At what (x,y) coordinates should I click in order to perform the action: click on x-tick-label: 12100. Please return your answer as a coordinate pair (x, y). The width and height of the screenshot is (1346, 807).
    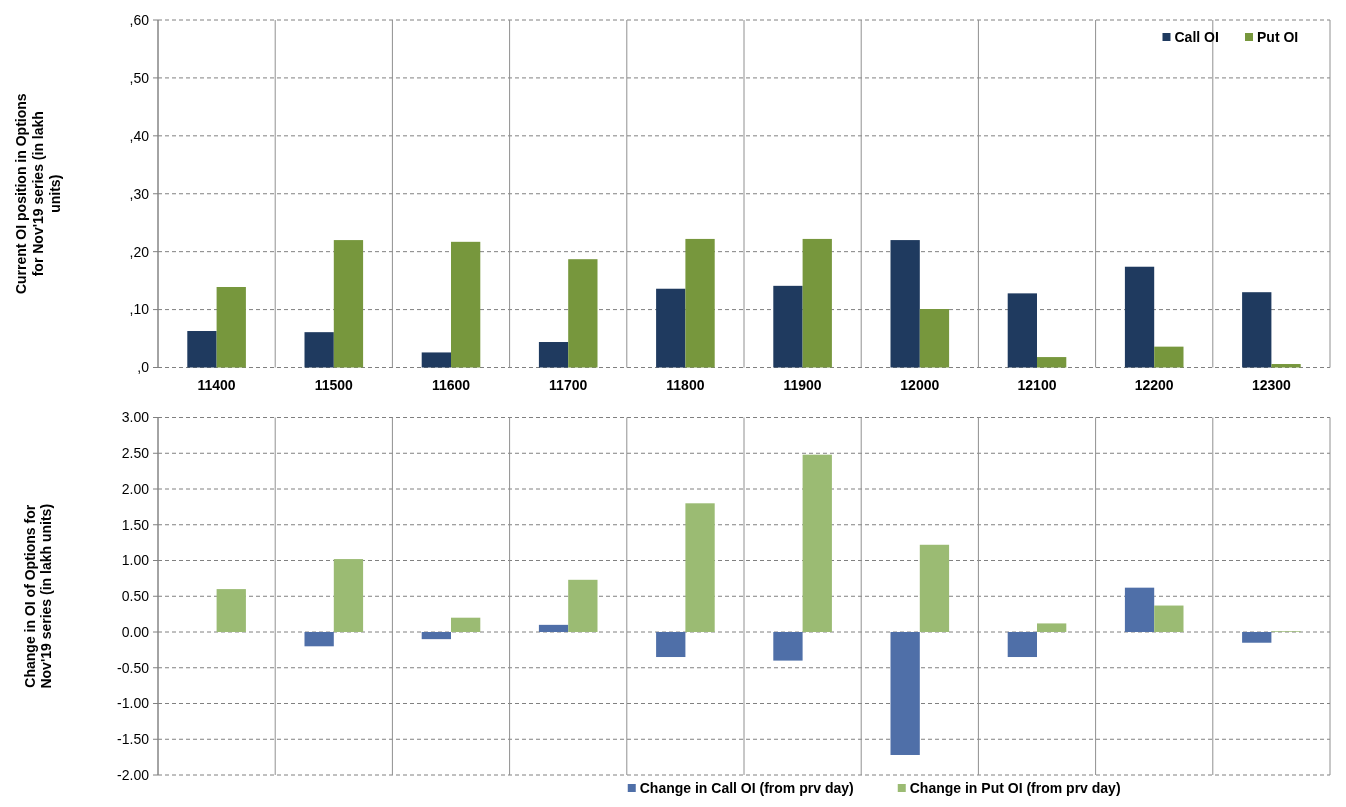
    Looking at the image, I should click on (1037, 384).